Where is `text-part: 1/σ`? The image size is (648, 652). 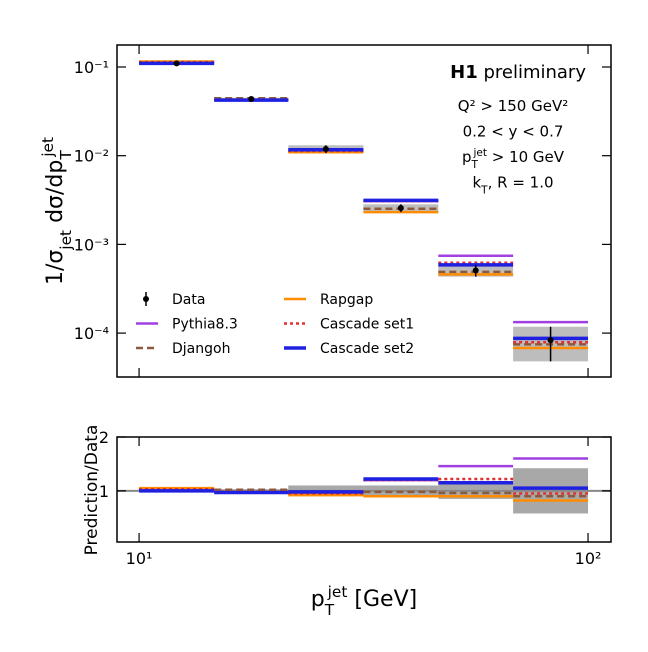 text-part: 1/σ is located at coordinates (55, 267).